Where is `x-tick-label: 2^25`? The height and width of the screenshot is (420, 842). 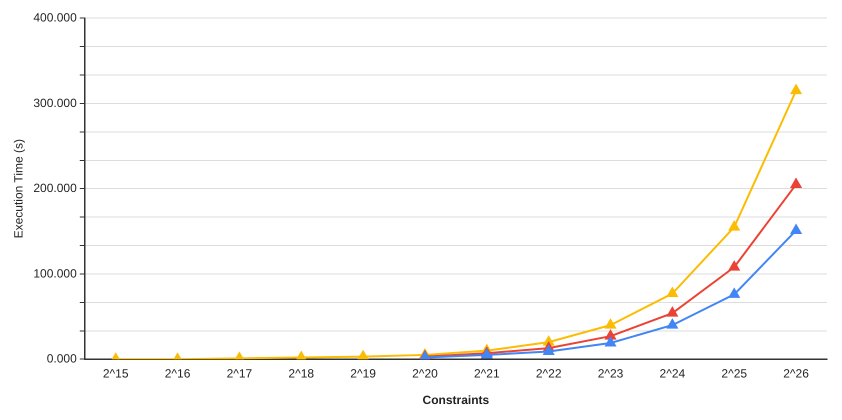
x-tick-label: 2^25 is located at coordinates (734, 373).